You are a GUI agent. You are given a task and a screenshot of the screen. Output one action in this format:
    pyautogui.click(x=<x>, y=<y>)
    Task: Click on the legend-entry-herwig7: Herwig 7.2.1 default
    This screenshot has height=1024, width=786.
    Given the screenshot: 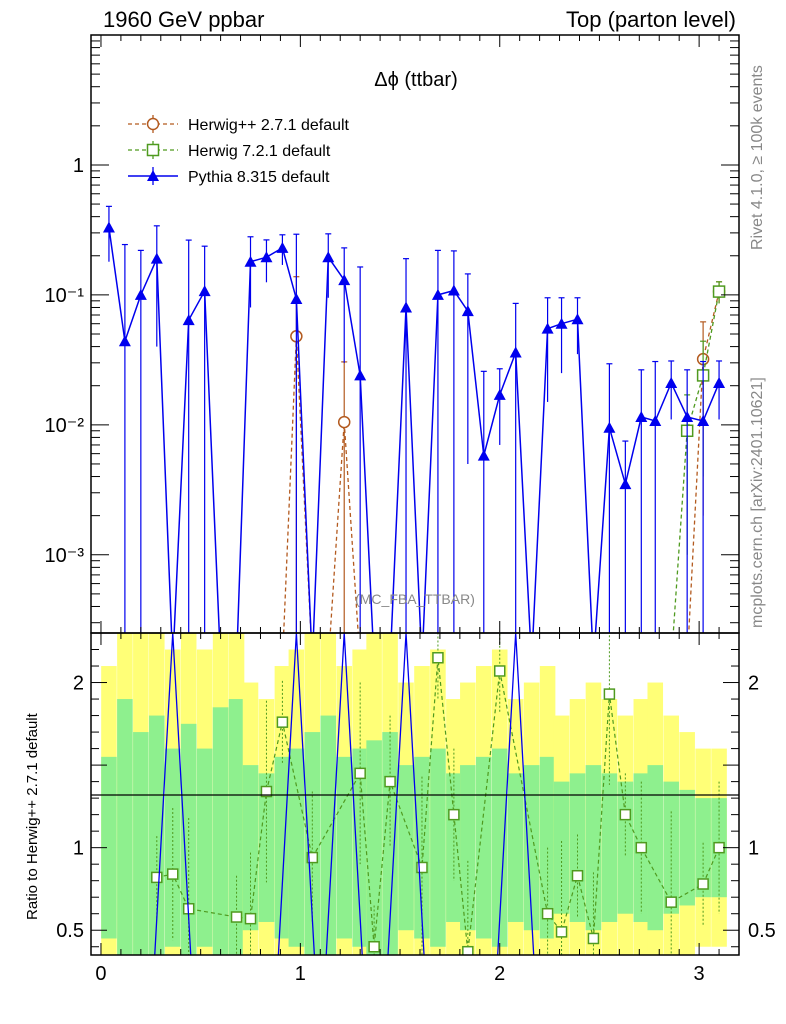 What is the action you would take?
    pyautogui.click(x=229, y=150)
    